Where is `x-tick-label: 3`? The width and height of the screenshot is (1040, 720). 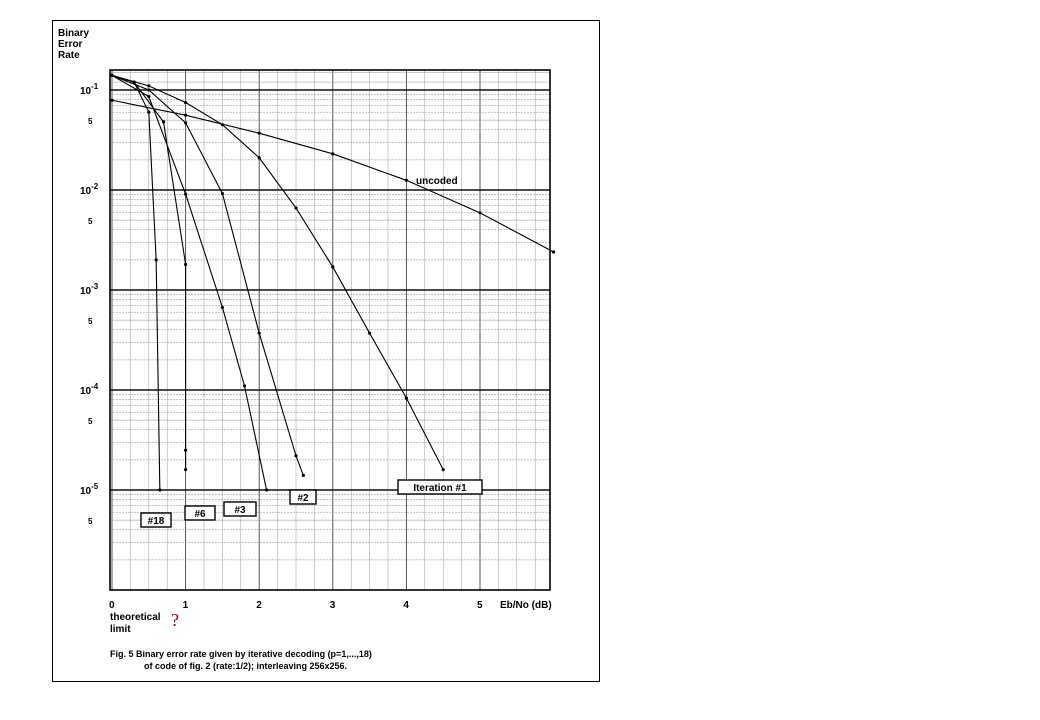
x-tick-label: 3 is located at coordinates (333, 605).